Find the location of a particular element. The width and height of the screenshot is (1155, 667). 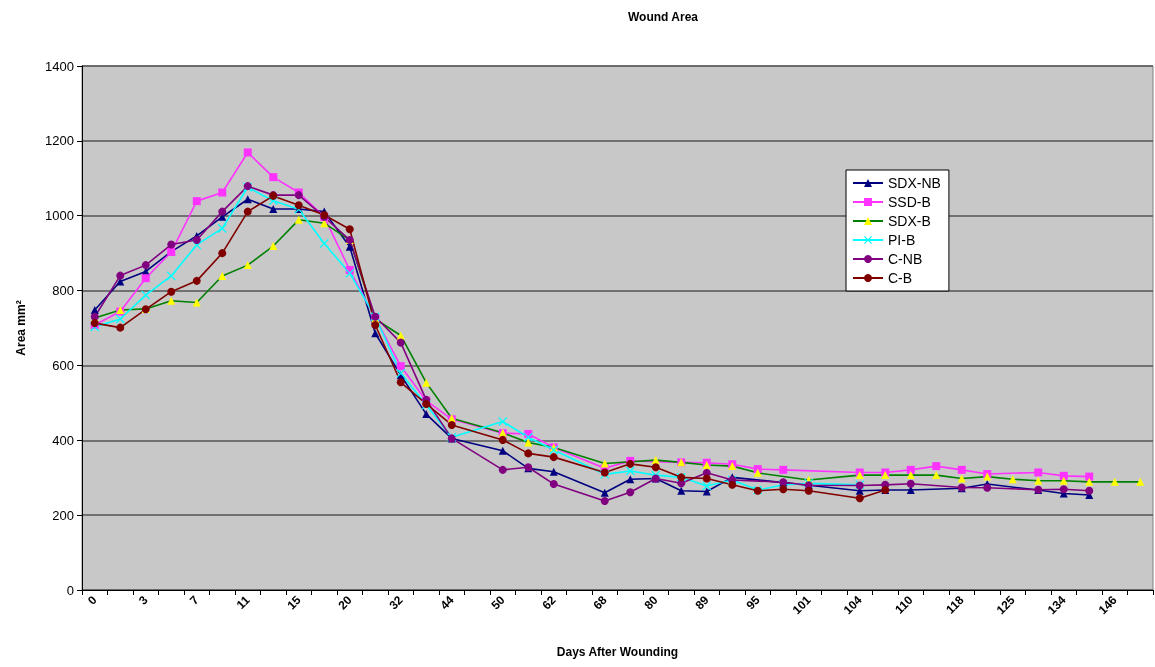

x-tick-label: 20 is located at coordinates (345, 602).